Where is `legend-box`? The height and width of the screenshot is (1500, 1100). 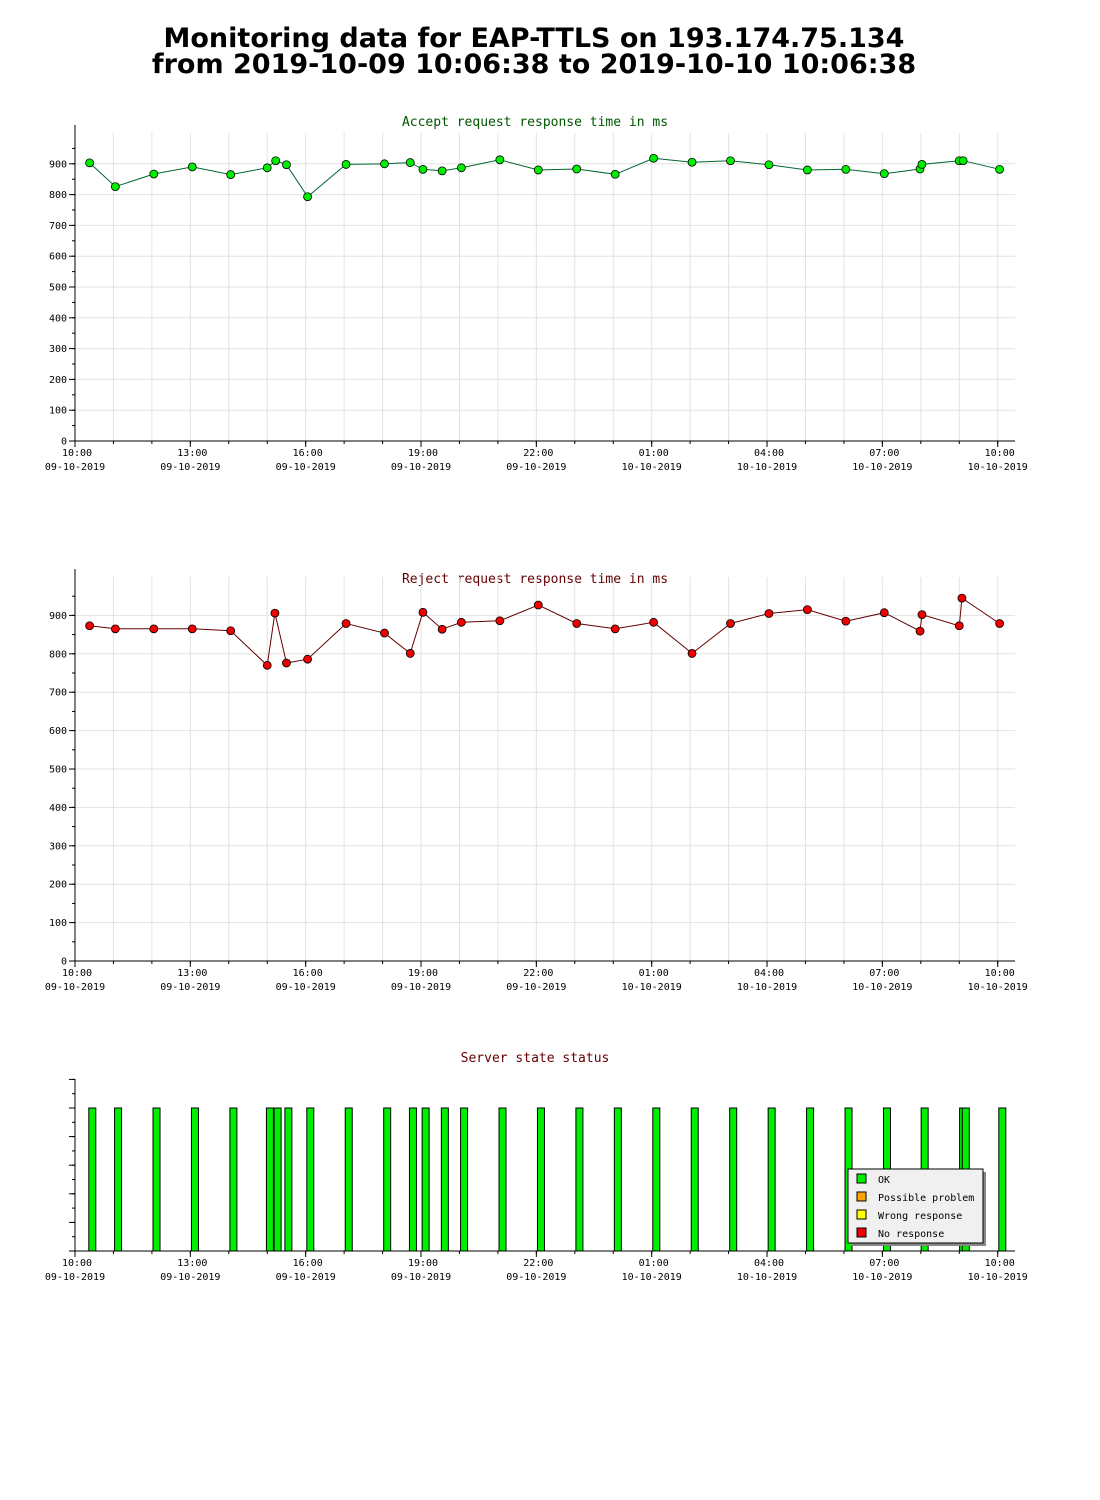
legend-box is located at coordinates (915, 1206).